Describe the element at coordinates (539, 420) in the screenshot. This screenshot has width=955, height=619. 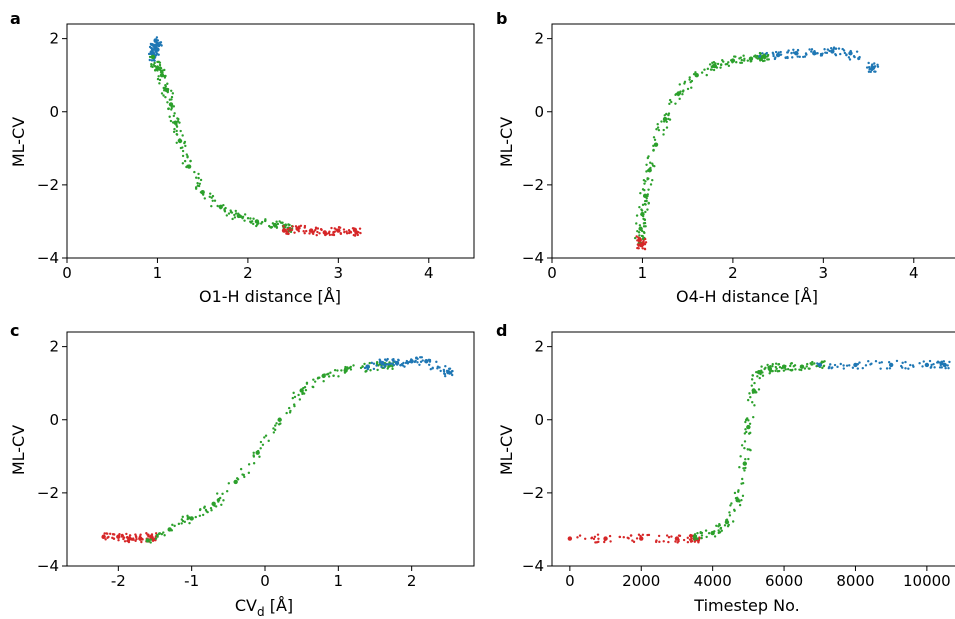
I see `y-tick-label: 0` at that location.